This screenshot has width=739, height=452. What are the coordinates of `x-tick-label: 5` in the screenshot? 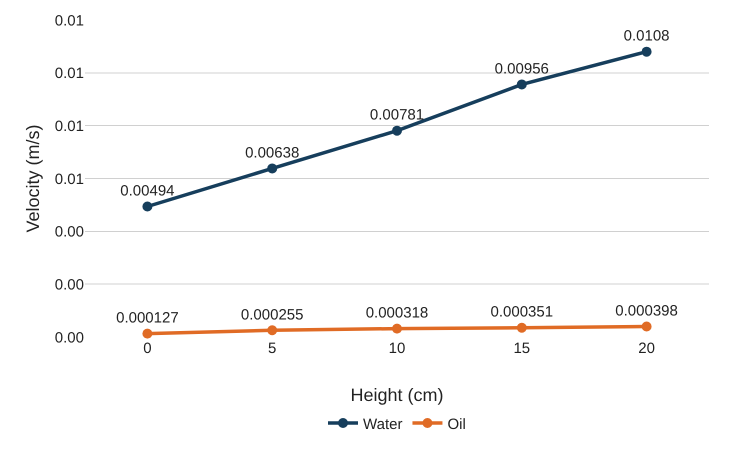 It's located at (272, 348).